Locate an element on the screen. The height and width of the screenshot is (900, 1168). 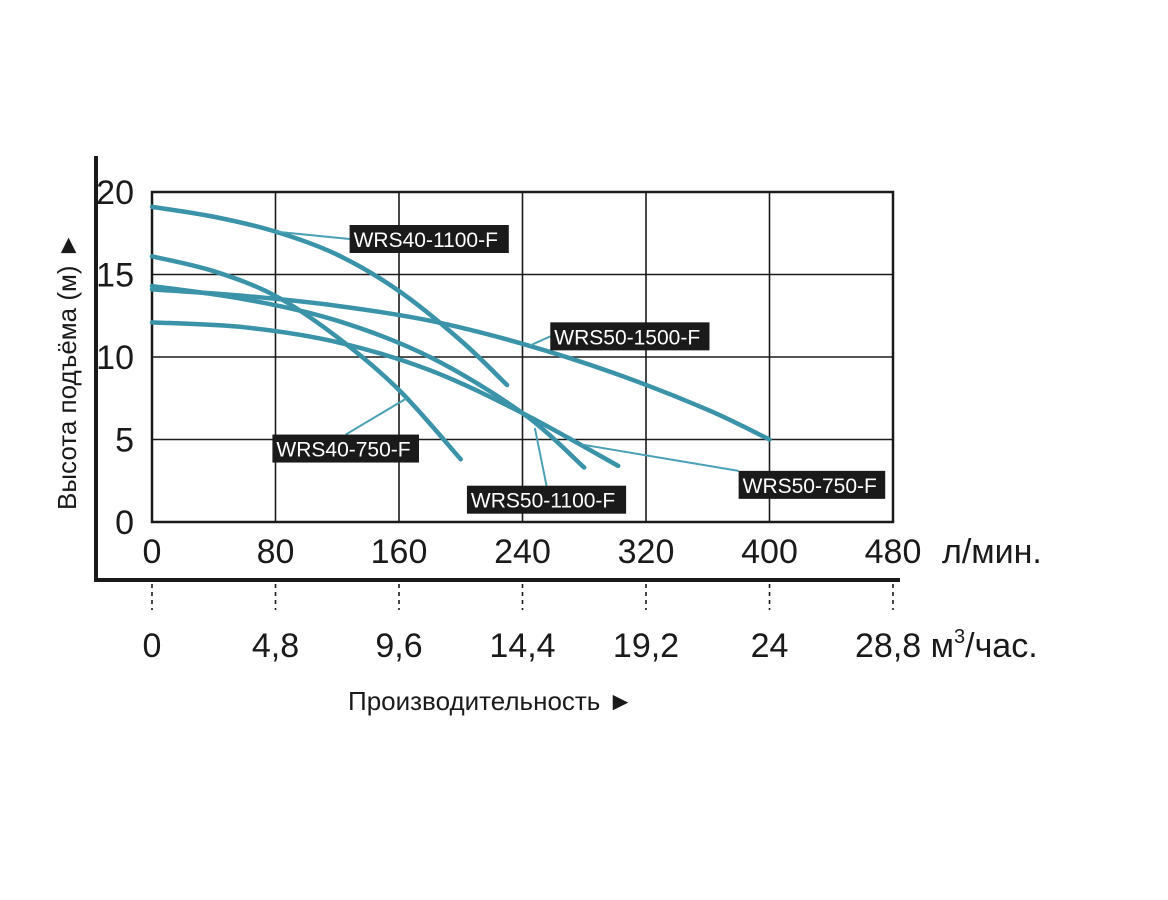
series-leader-wrs40-750-f is located at coordinates (376, 416).